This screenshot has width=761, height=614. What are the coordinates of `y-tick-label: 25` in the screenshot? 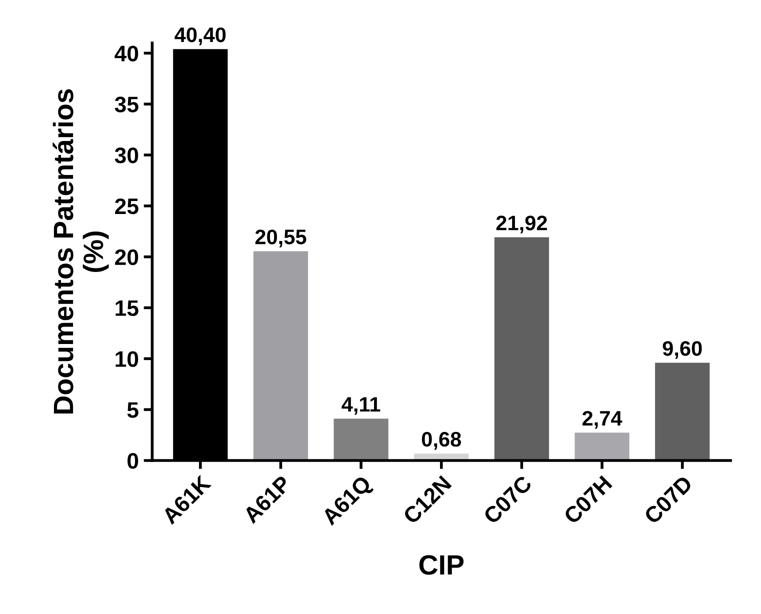 It's located at (126, 206).